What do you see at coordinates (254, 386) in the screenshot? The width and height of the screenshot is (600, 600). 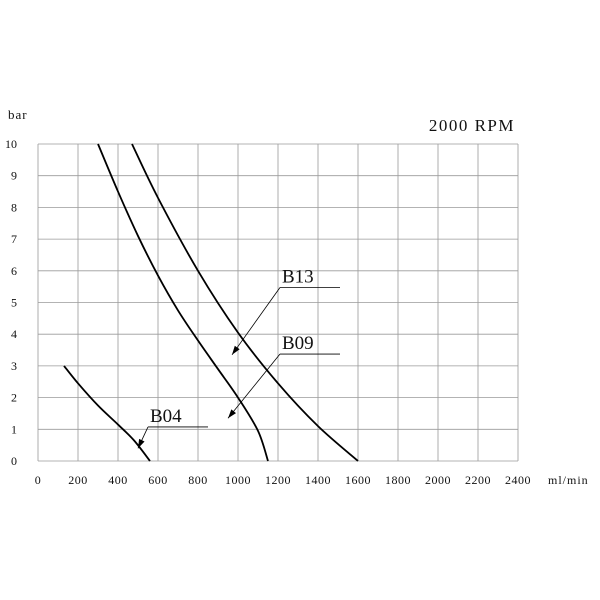 I see `leader-line-b09` at bounding box center [254, 386].